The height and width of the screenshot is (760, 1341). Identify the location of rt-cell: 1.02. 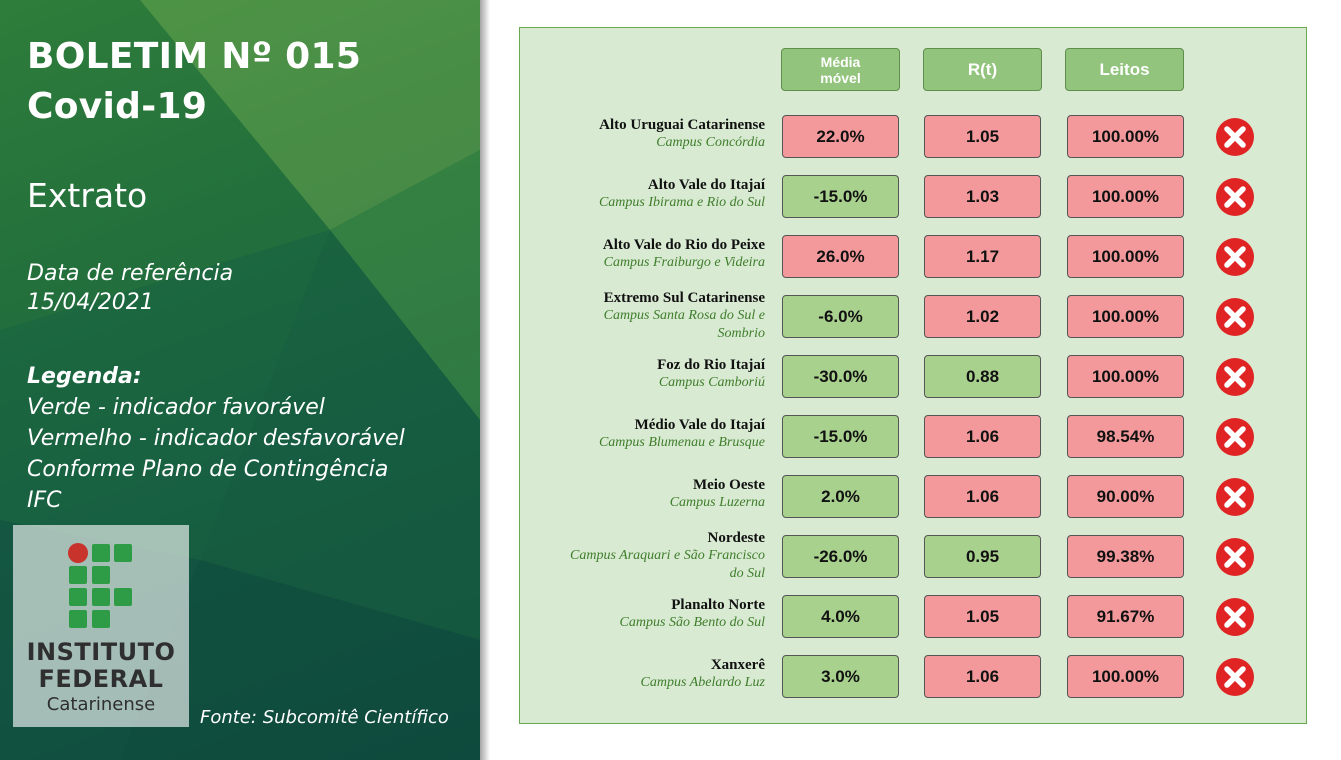
(982, 316).